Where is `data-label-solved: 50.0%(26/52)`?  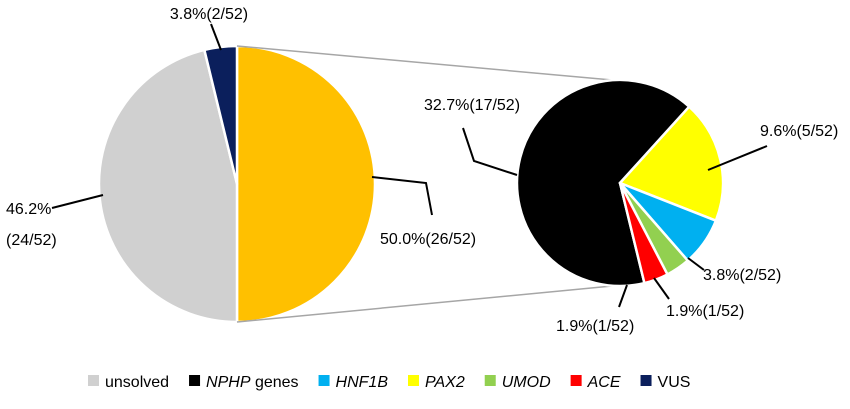
data-label-solved: 50.0%(26/52) is located at coordinates (428, 239).